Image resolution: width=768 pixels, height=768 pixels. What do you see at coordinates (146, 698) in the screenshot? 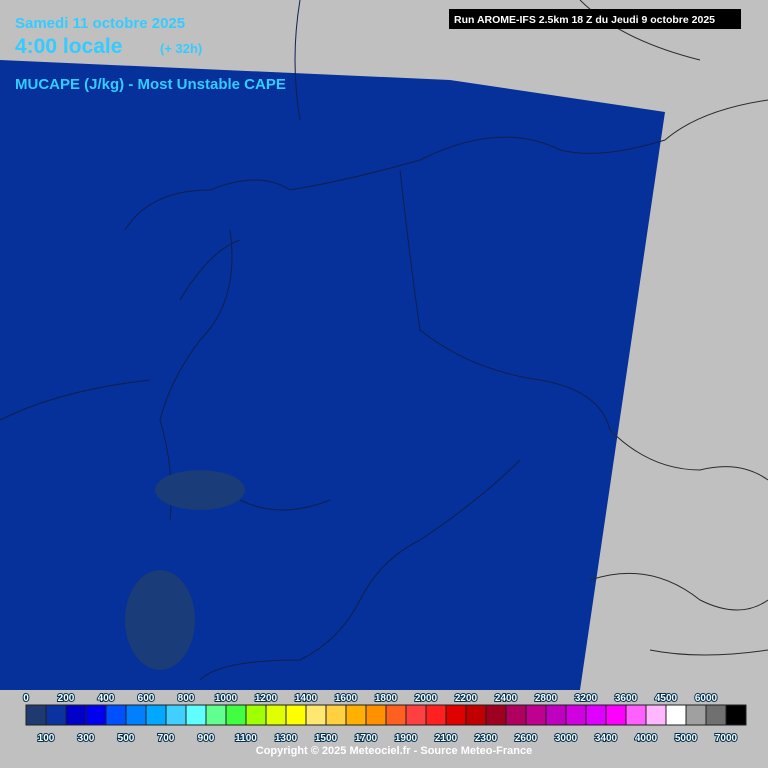
I see `scale-label: 600` at bounding box center [146, 698].